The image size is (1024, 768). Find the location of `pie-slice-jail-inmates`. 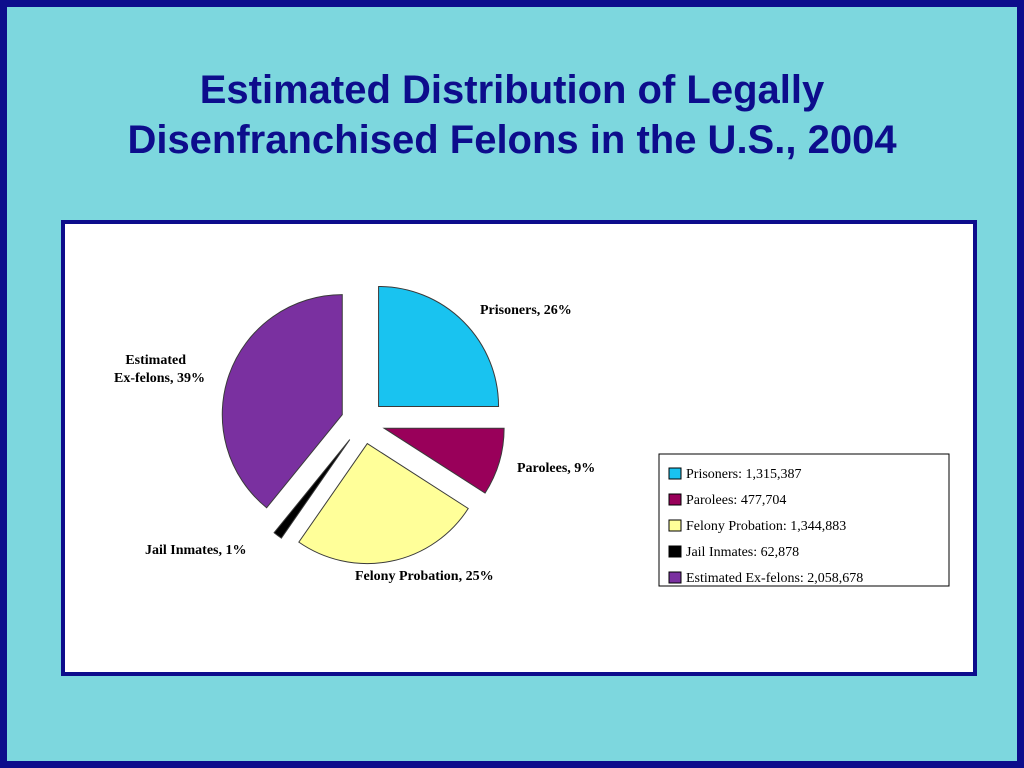

pie-slice-jail-inmates is located at coordinates (312, 489).